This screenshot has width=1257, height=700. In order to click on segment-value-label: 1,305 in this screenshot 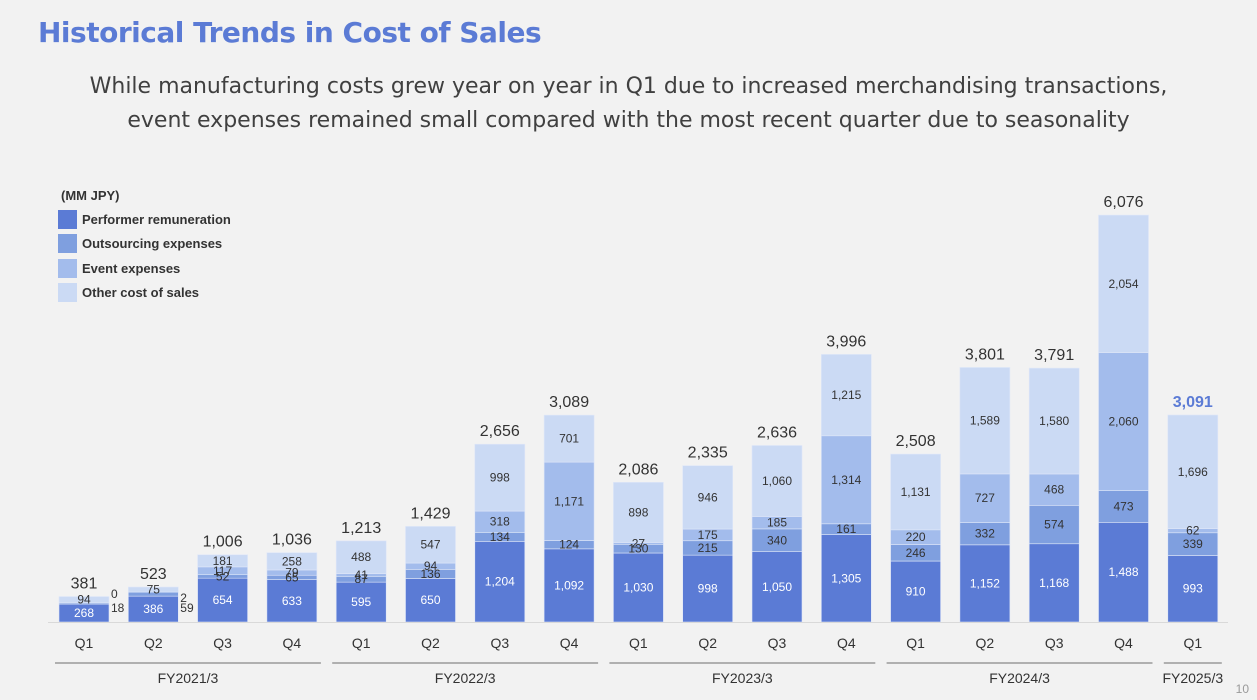, I will do `click(846, 578)`.